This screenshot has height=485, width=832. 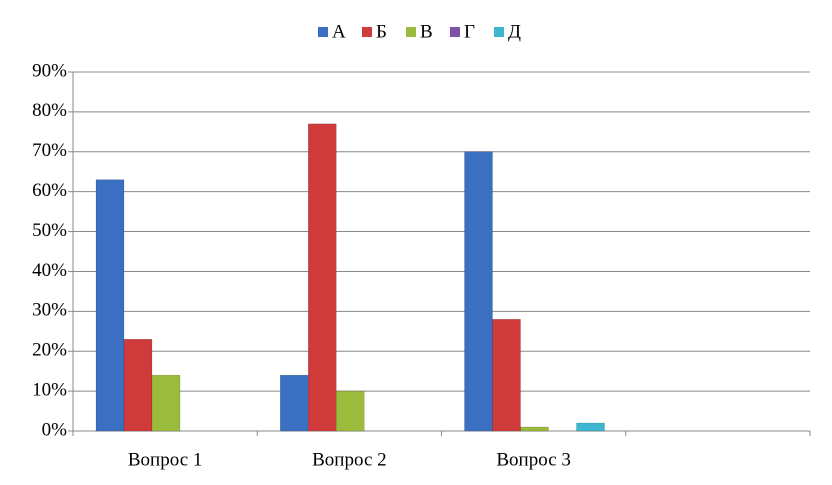 What do you see at coordinates (49, 270) in the screenshot?
I see `y-tick-label: 40%` at bounding box center [49, 270].